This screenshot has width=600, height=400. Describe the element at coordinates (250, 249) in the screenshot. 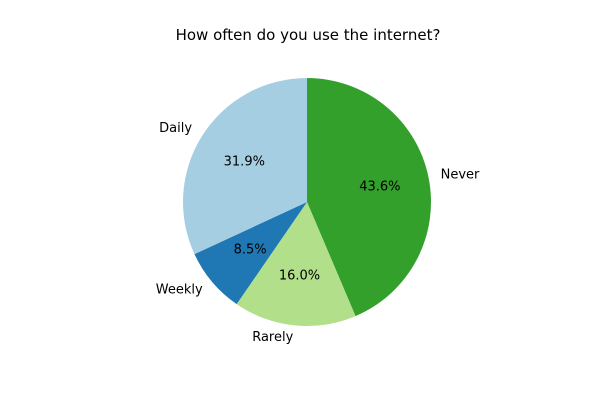

I see `pct-label-weekly: 8.5%` at that location.